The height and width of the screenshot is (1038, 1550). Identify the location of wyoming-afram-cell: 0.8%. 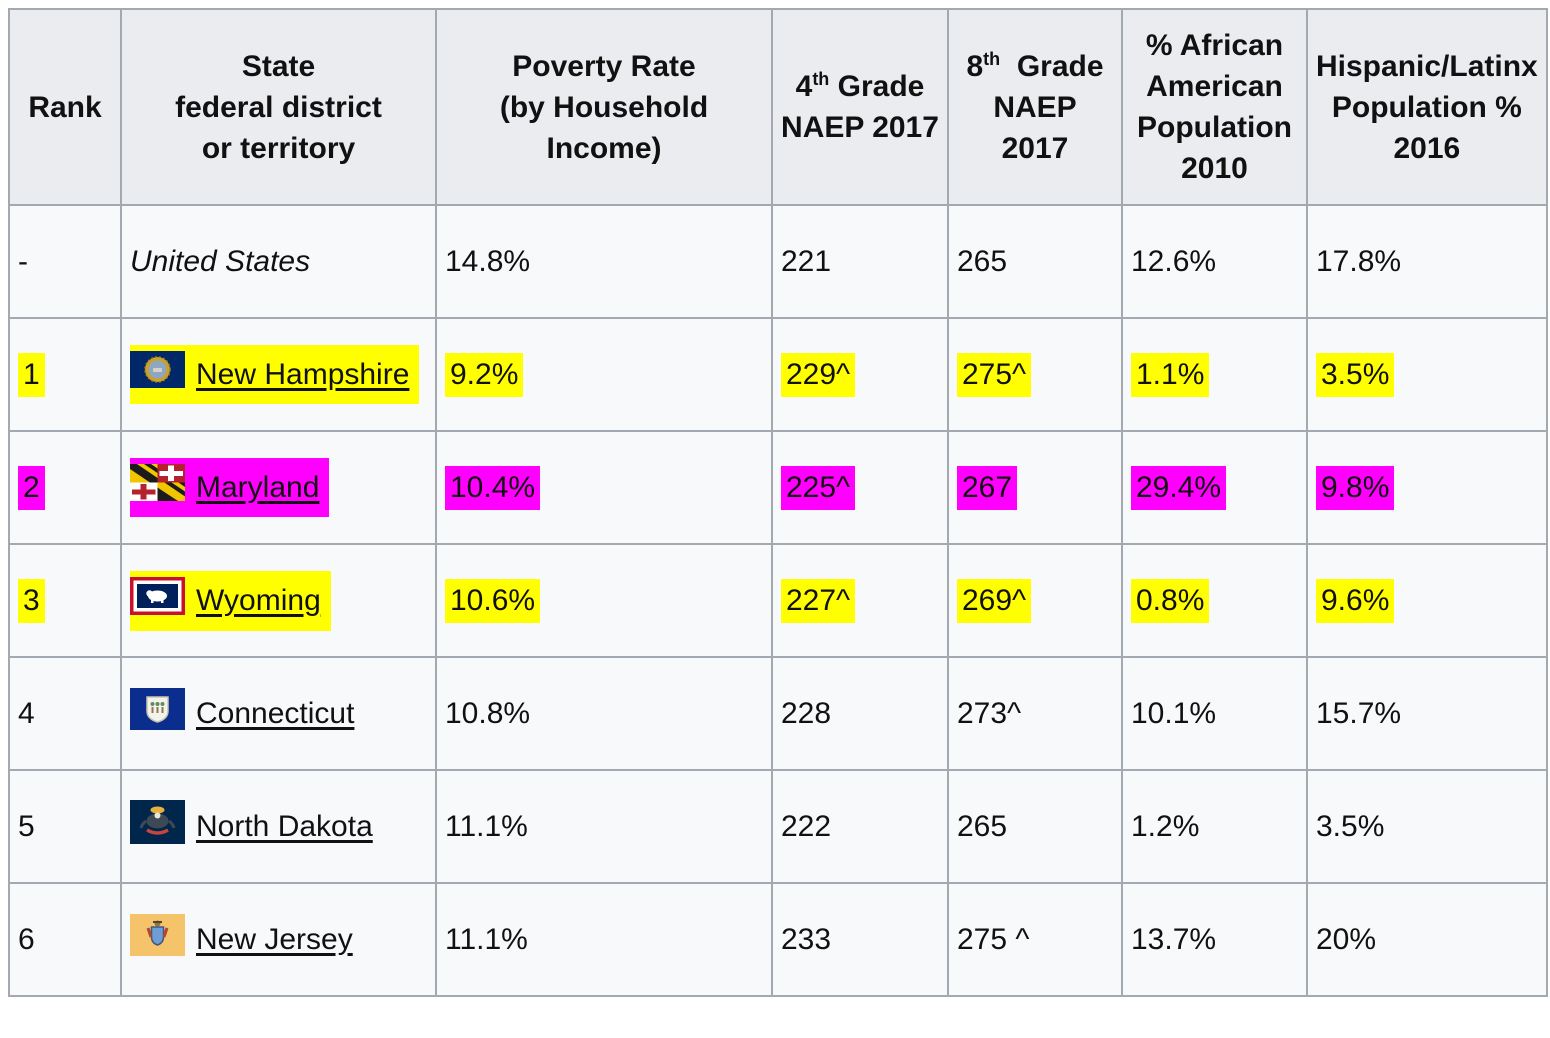
(1214, 600).